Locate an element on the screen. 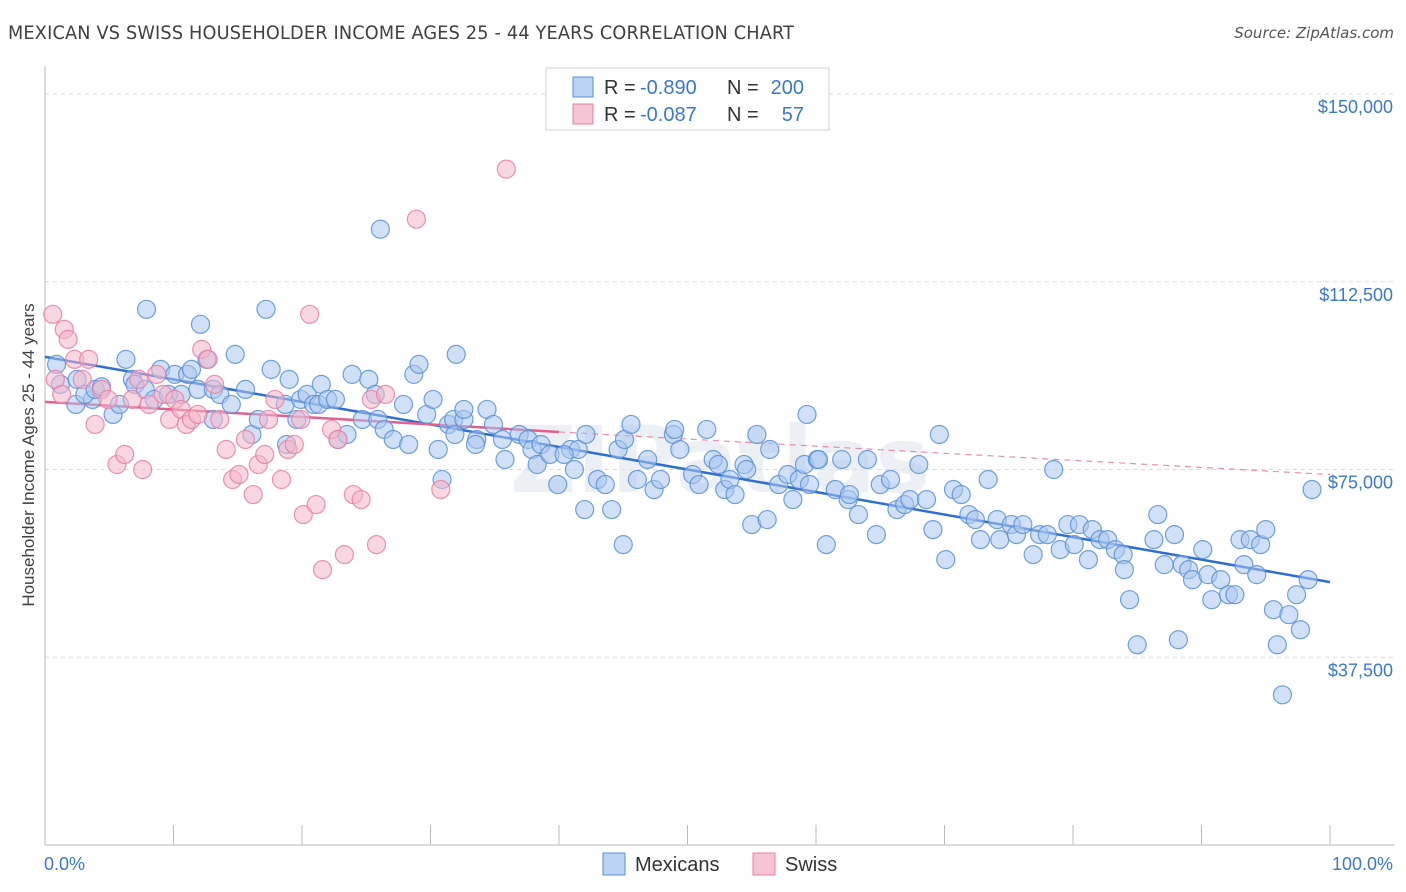 Image resolution: width=1406 pixels, height=892 pixels. stat-r-value: -0.890 is located at coordinates (668, 88).